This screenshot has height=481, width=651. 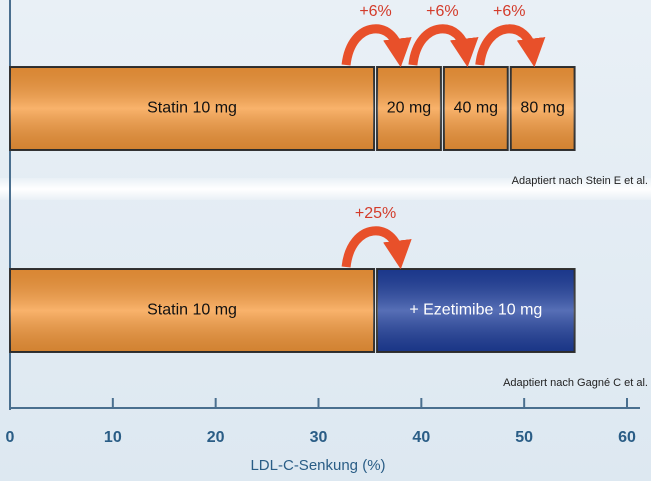 What do you see at coordinates (524, 437) in the screenshot?
I see `x-tick-label: 50` at bounding box center [524, 437].